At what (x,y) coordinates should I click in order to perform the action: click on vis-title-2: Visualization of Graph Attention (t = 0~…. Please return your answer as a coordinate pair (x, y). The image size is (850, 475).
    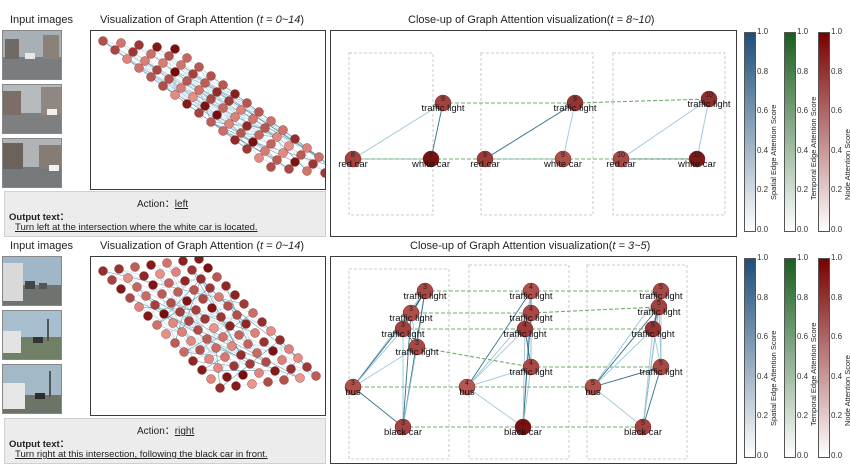
    Looking at the image, I should click on (202, 246).